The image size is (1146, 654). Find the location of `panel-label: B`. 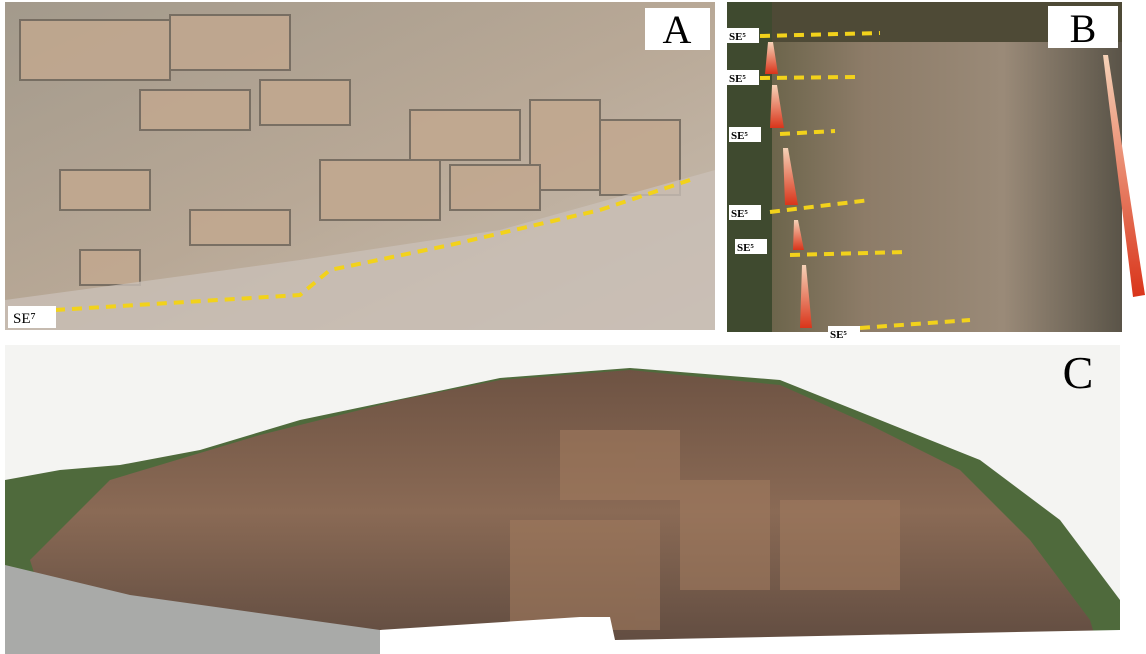

panel-label: B is located at coordinates (1083, 28).